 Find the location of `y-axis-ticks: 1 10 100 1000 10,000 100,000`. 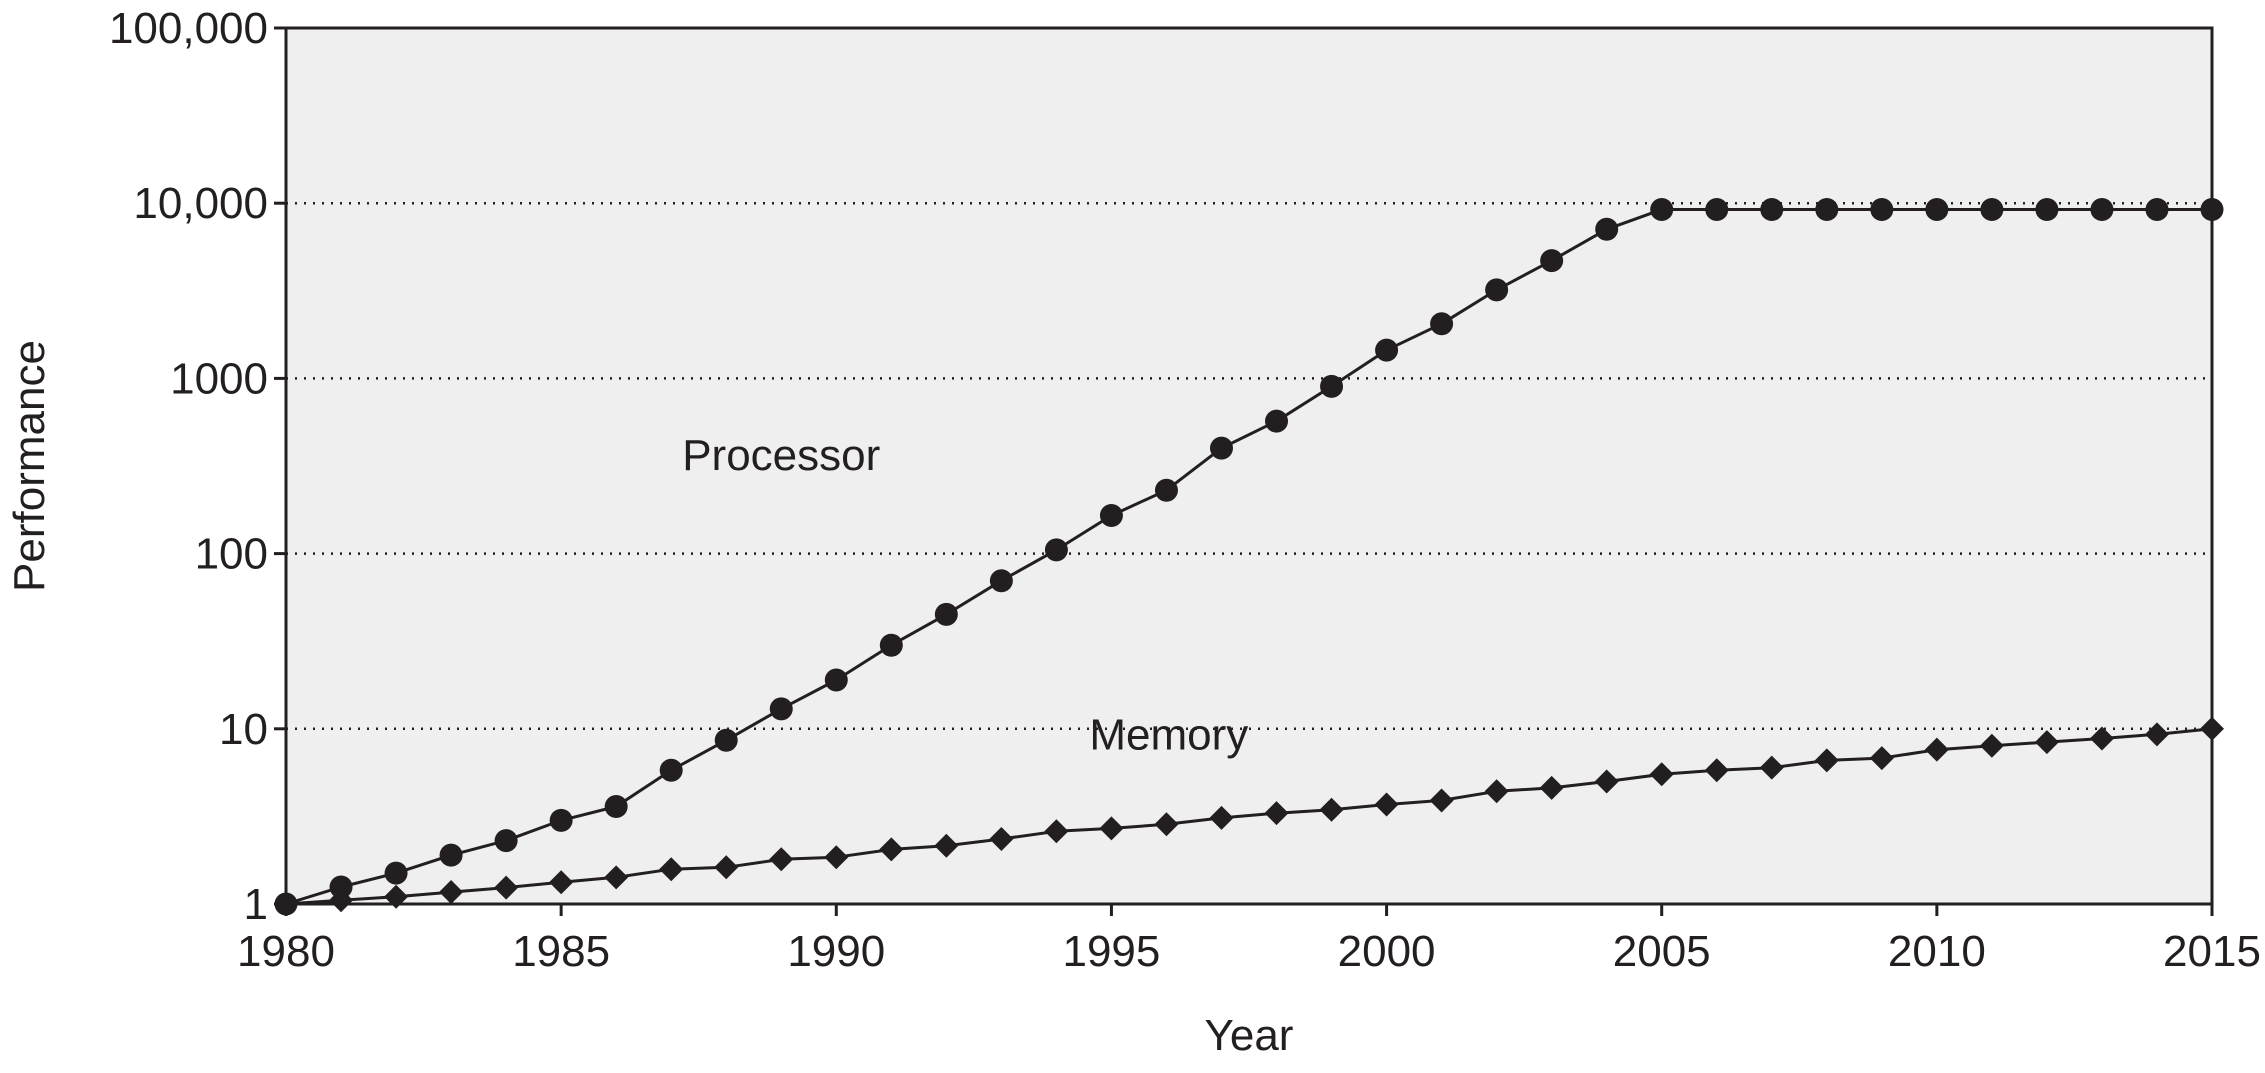

y-axis-ticks: 1 10 100 1000 10,000 100,000 is located at coordinates (197, 466).